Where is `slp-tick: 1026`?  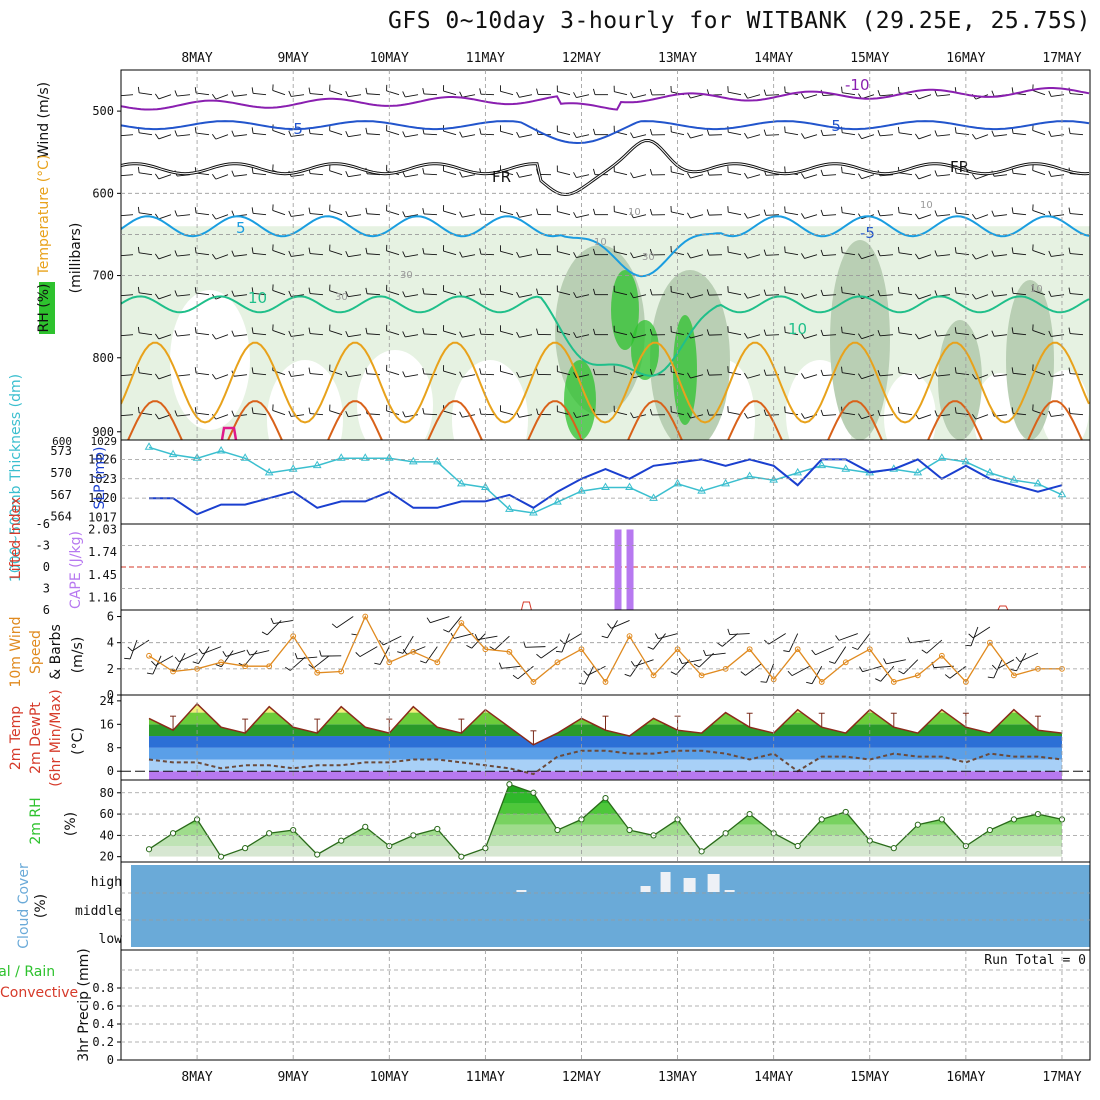
slp-tick: 1026 is located at coordinates (102, 459).